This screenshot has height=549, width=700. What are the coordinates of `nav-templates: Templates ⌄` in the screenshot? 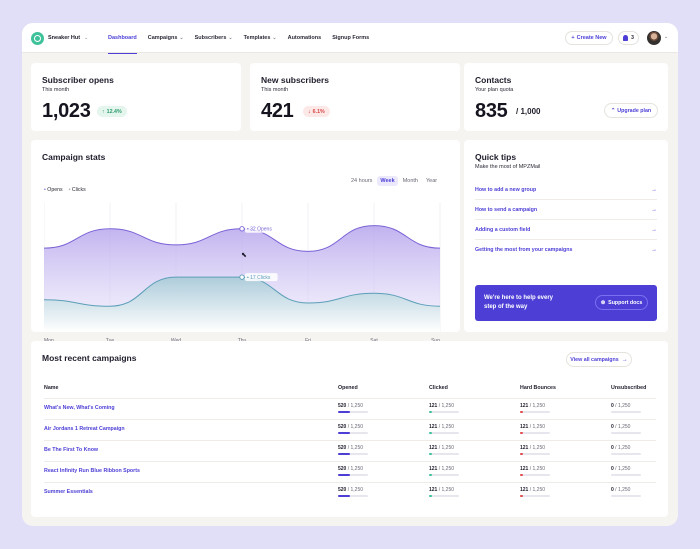 It's located at (260, 38).